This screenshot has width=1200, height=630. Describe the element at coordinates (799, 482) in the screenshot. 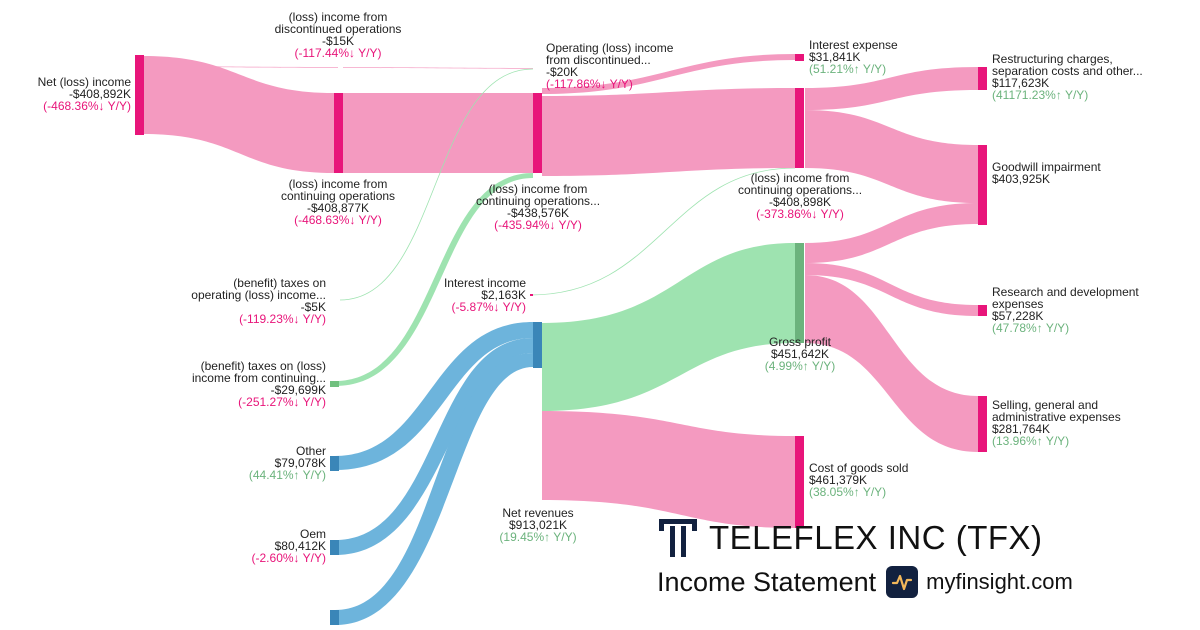

I see `node-cogs` at that location.